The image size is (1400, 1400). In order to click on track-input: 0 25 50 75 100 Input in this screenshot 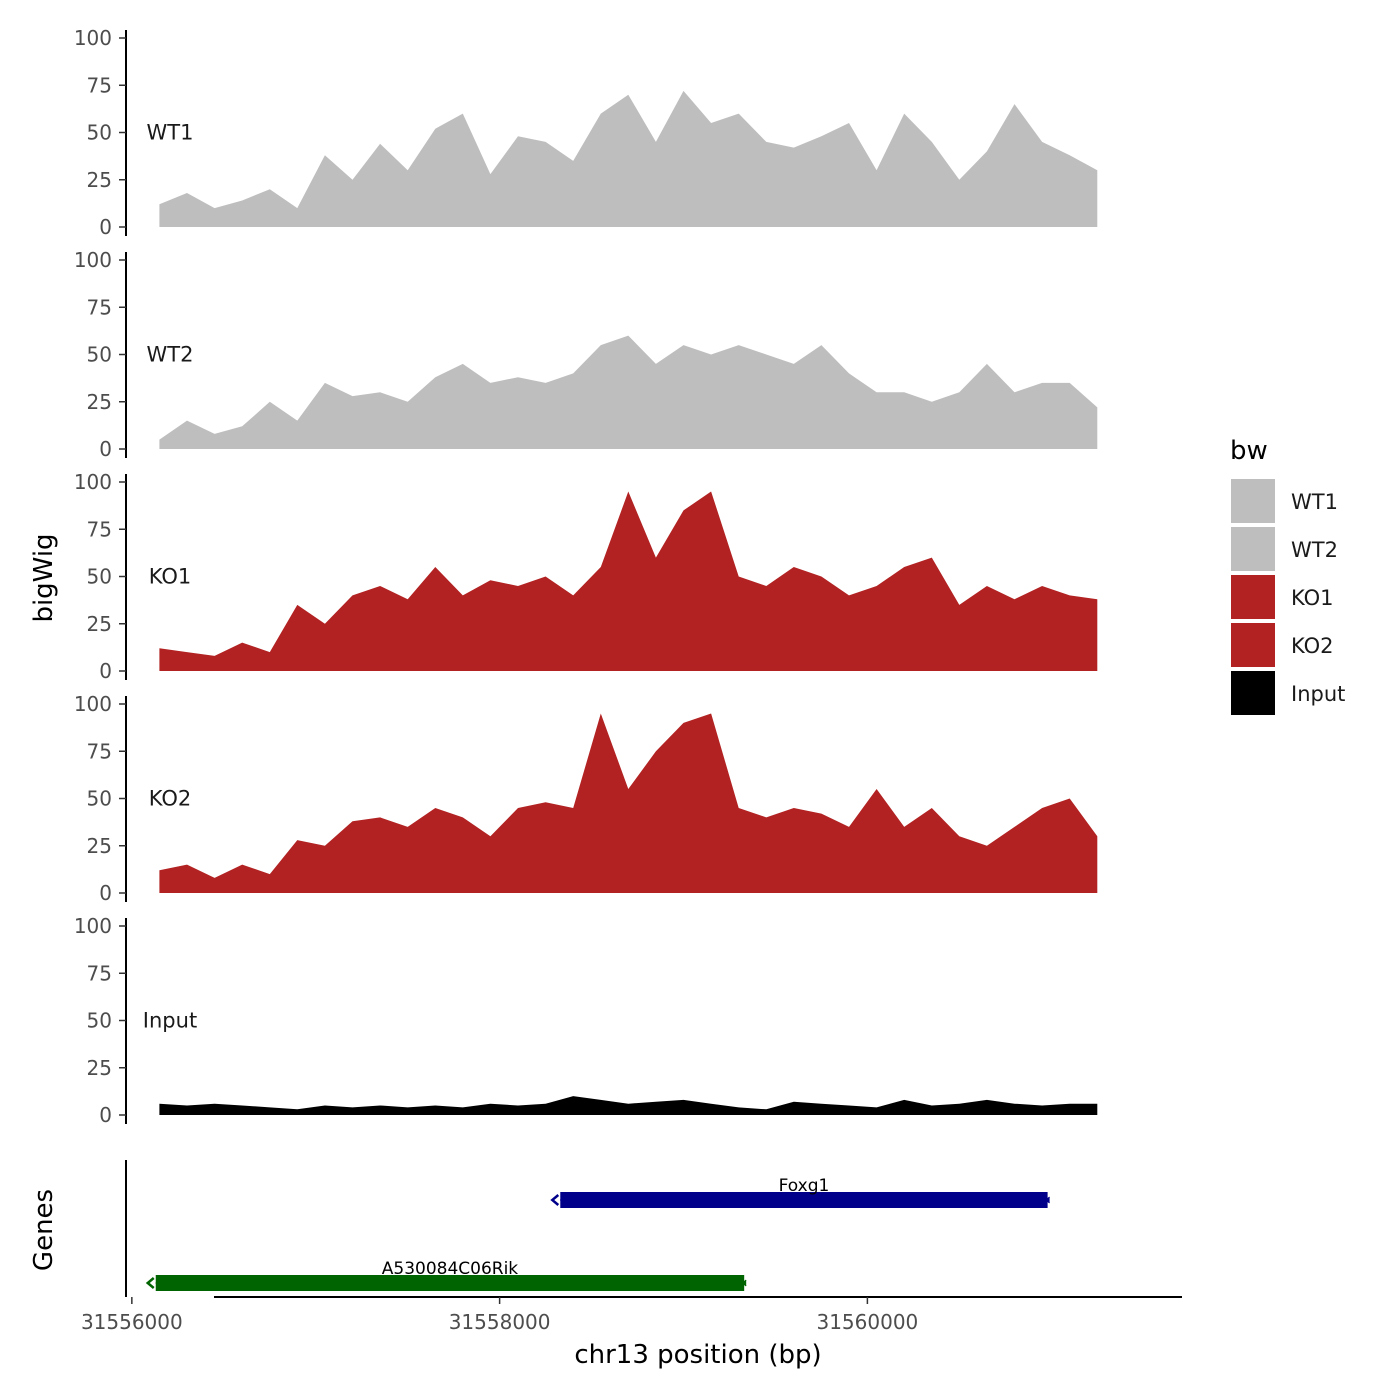, I will do `click(586, 1020)`.